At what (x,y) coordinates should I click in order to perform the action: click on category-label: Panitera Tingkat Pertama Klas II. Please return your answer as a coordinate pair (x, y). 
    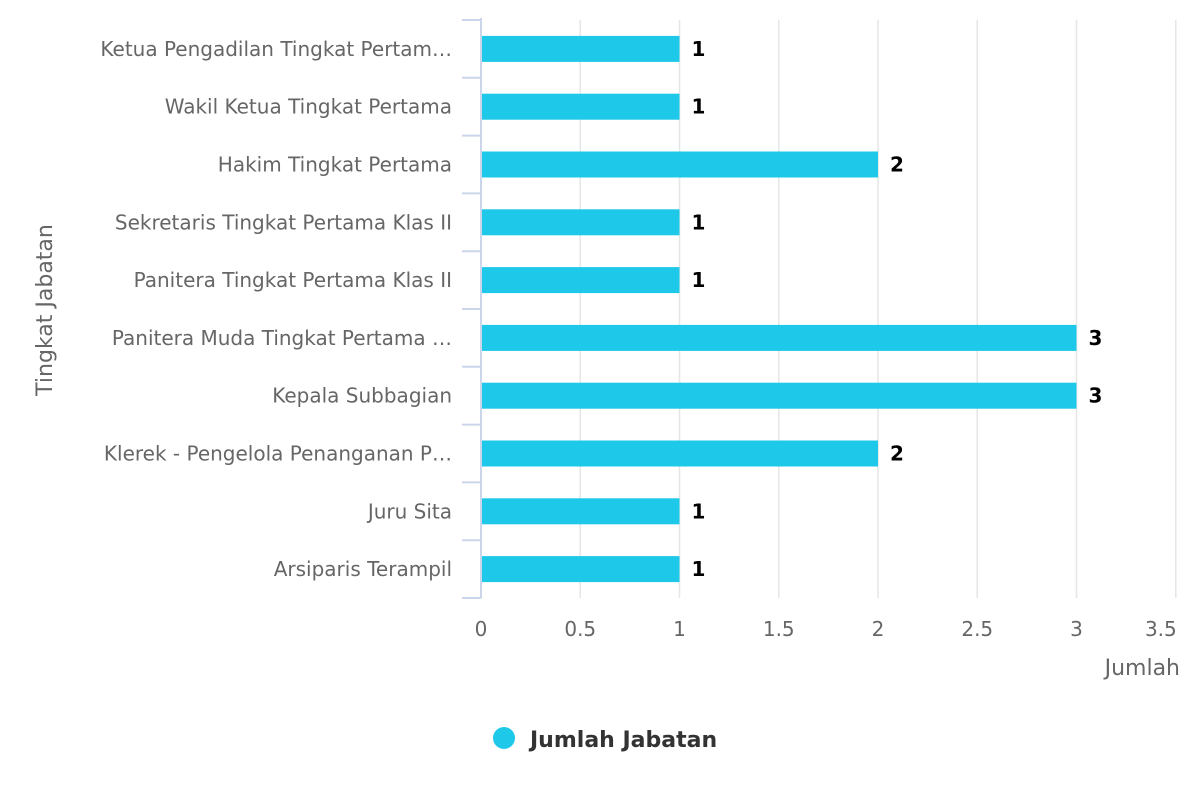
    Looking at the image, I should click on (293, 280).